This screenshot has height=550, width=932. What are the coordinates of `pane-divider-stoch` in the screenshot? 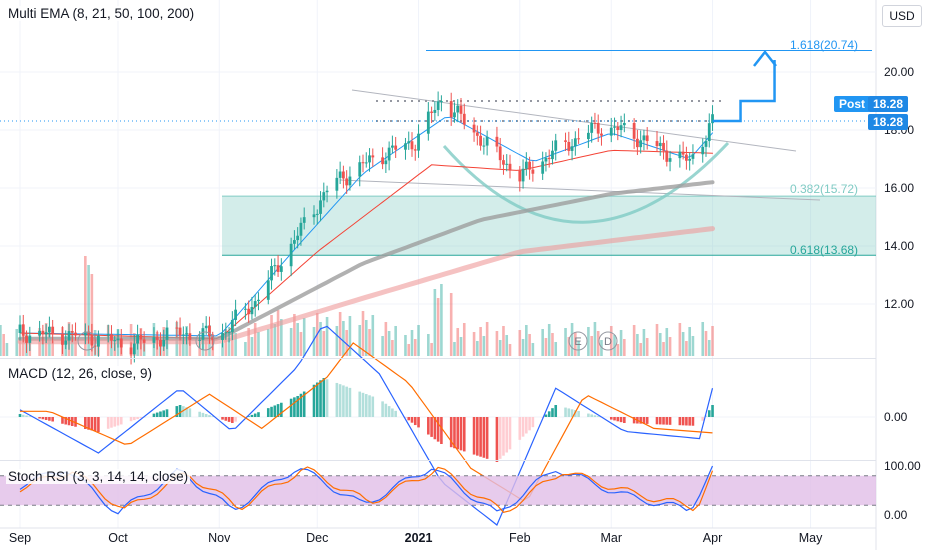 It's located at (438, 460).